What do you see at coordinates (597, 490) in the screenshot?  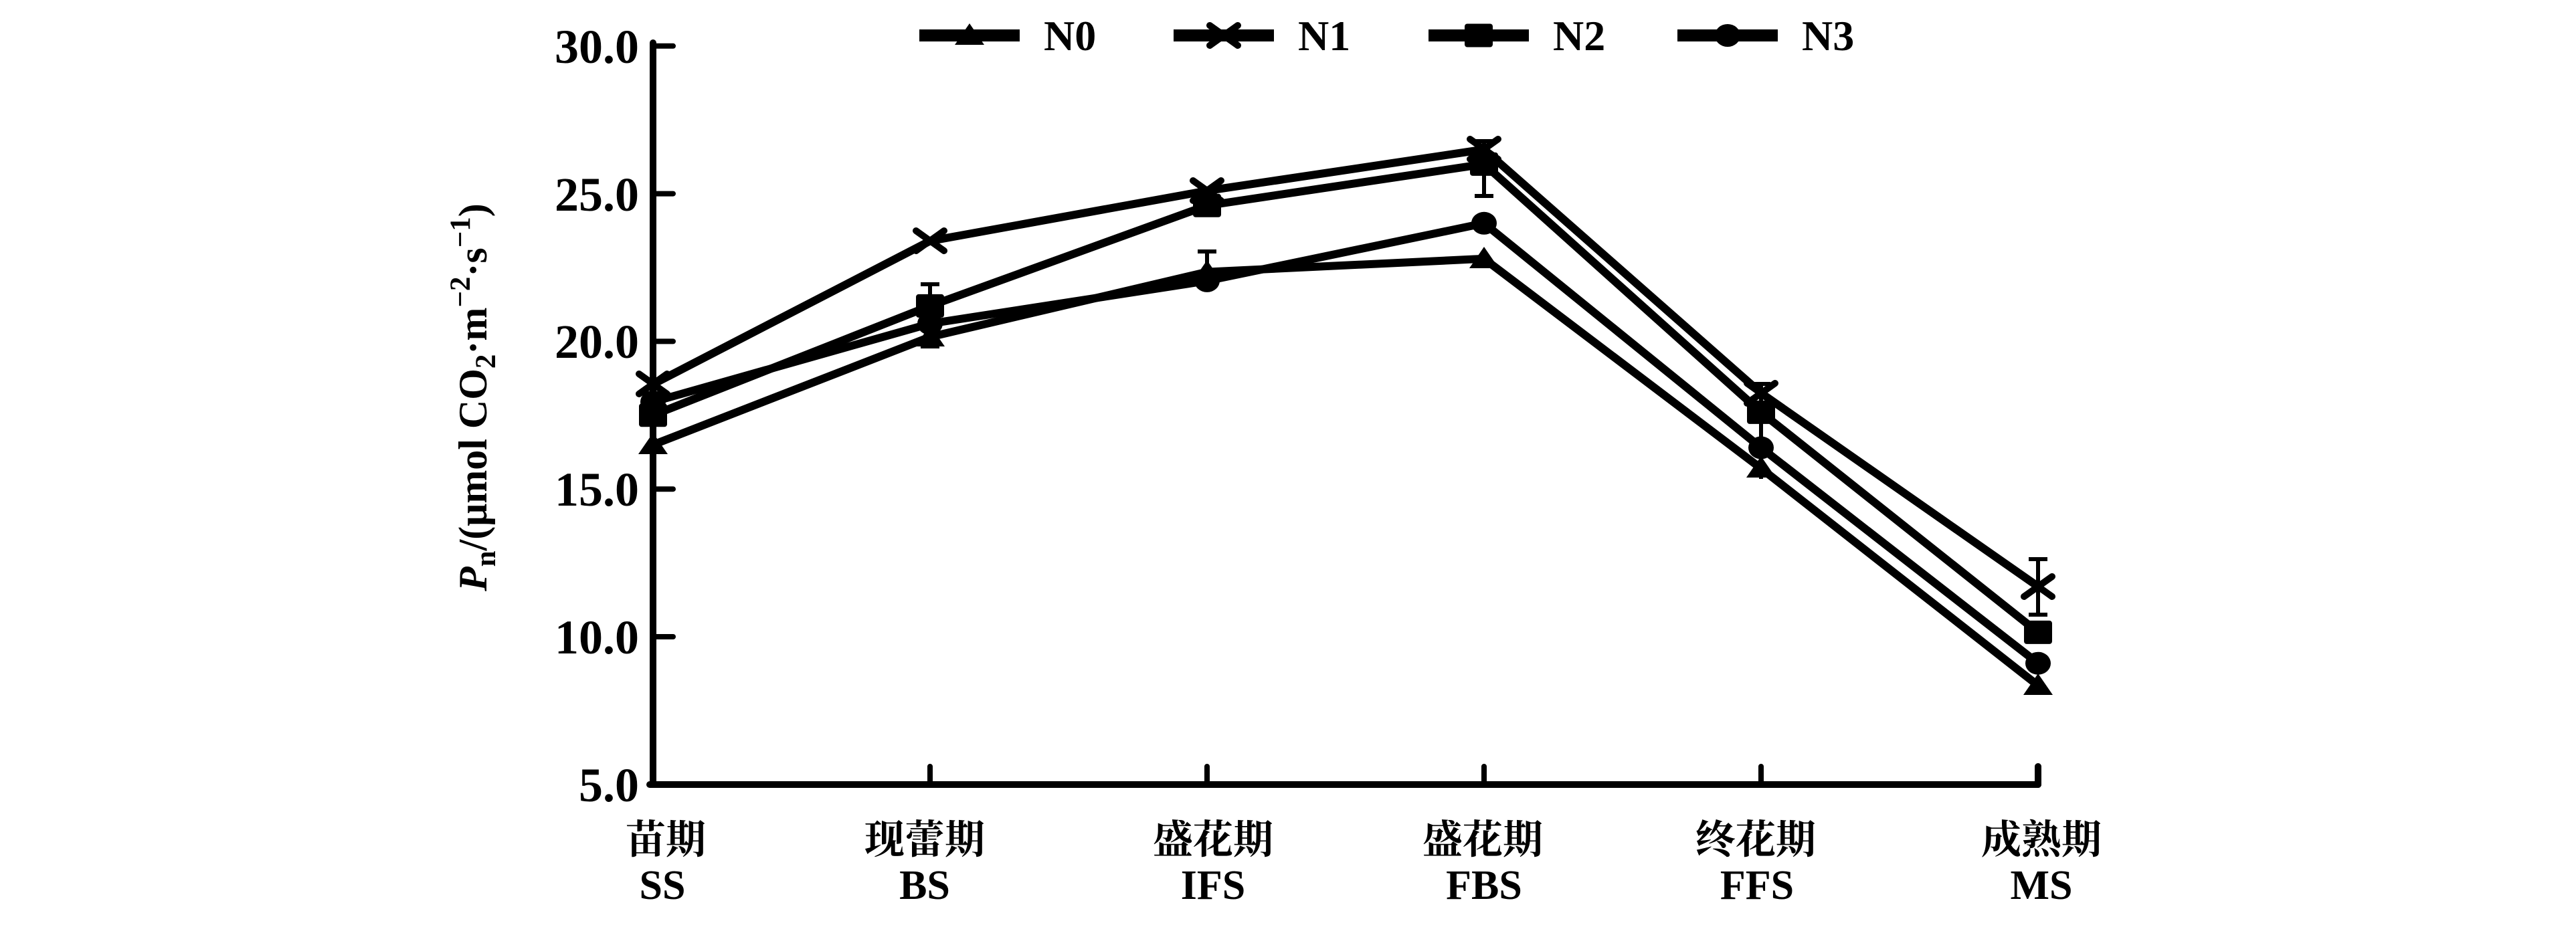 I see `svg-text: 15.0` at bounding box center [597, 490].